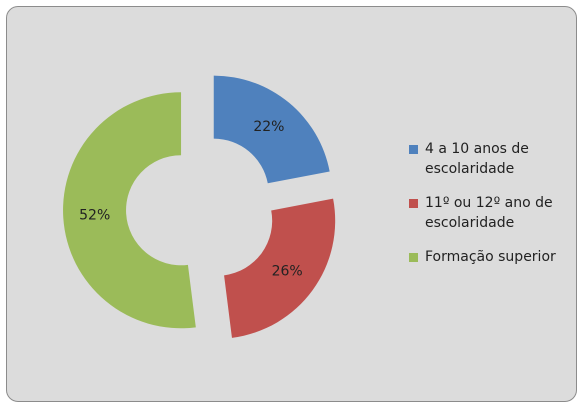 This screenshot has height=408, width=583. Describe the element at coordinates (477, 159) in the screenshot. I see `legend-label: 4 a 10 anos de escolaridade` at that location.